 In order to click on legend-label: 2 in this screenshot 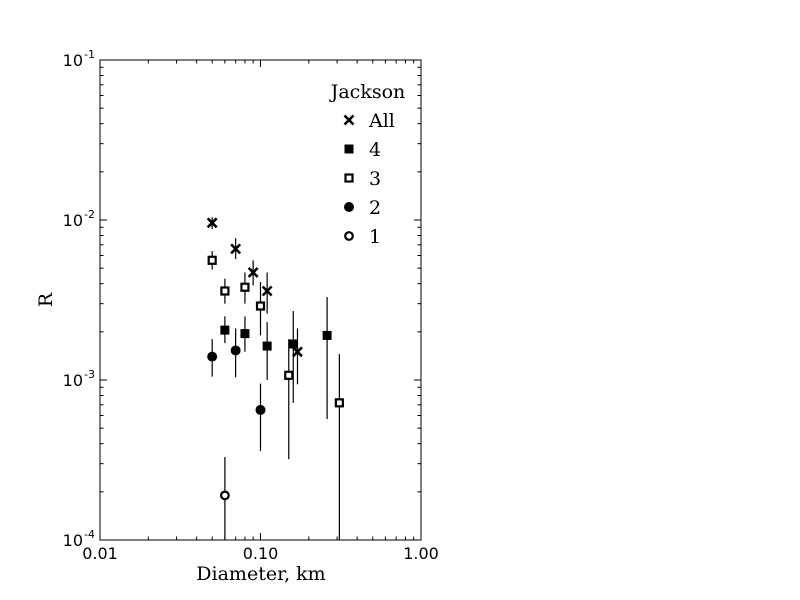, I will do `click(375, 208)`.